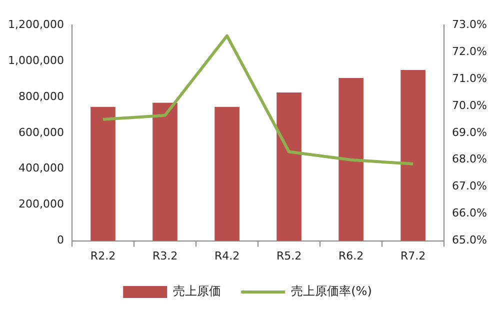  Describe the element at coordinates (103, 255) in the screenshot. I see `x-tick-label: R2.2` at that location.